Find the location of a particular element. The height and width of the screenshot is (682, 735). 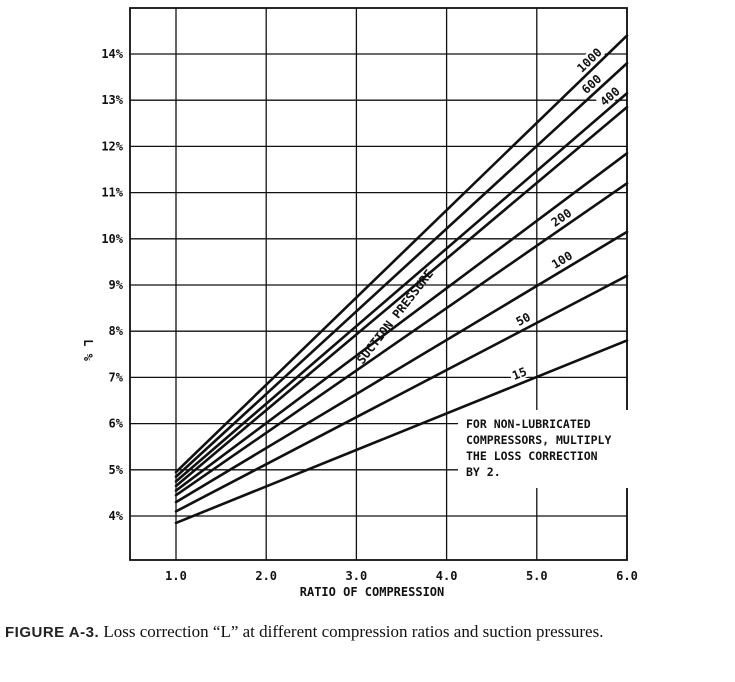

x-tick-labels: 1.0 2.0 3.0 4.0 5.0 6.0 is located at coordinates (401, 576).